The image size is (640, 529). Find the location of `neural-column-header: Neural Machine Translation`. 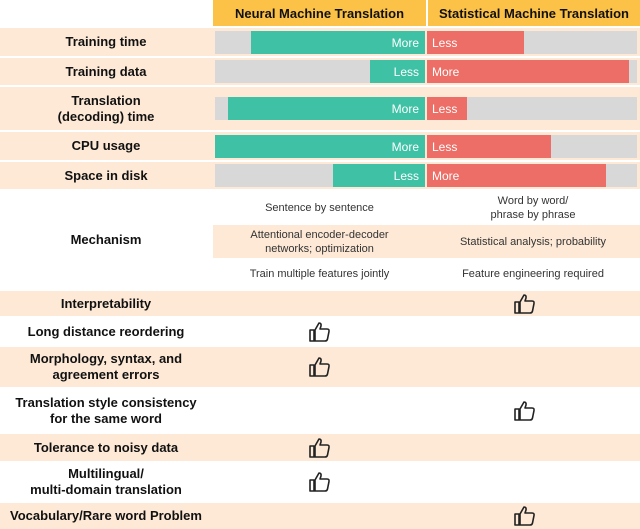

neural-column-header: Neural Machine Translation is located at coordinates (319, 13).